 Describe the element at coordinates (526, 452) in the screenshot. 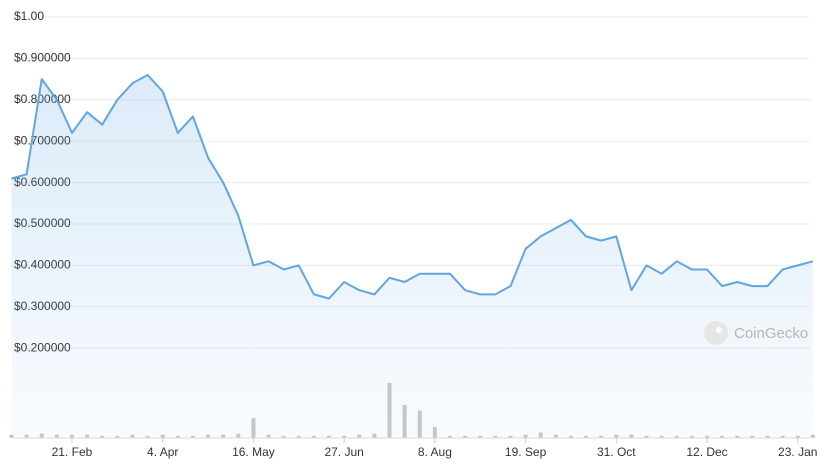

I see `x-tick-label: 19. Sep` at that location.